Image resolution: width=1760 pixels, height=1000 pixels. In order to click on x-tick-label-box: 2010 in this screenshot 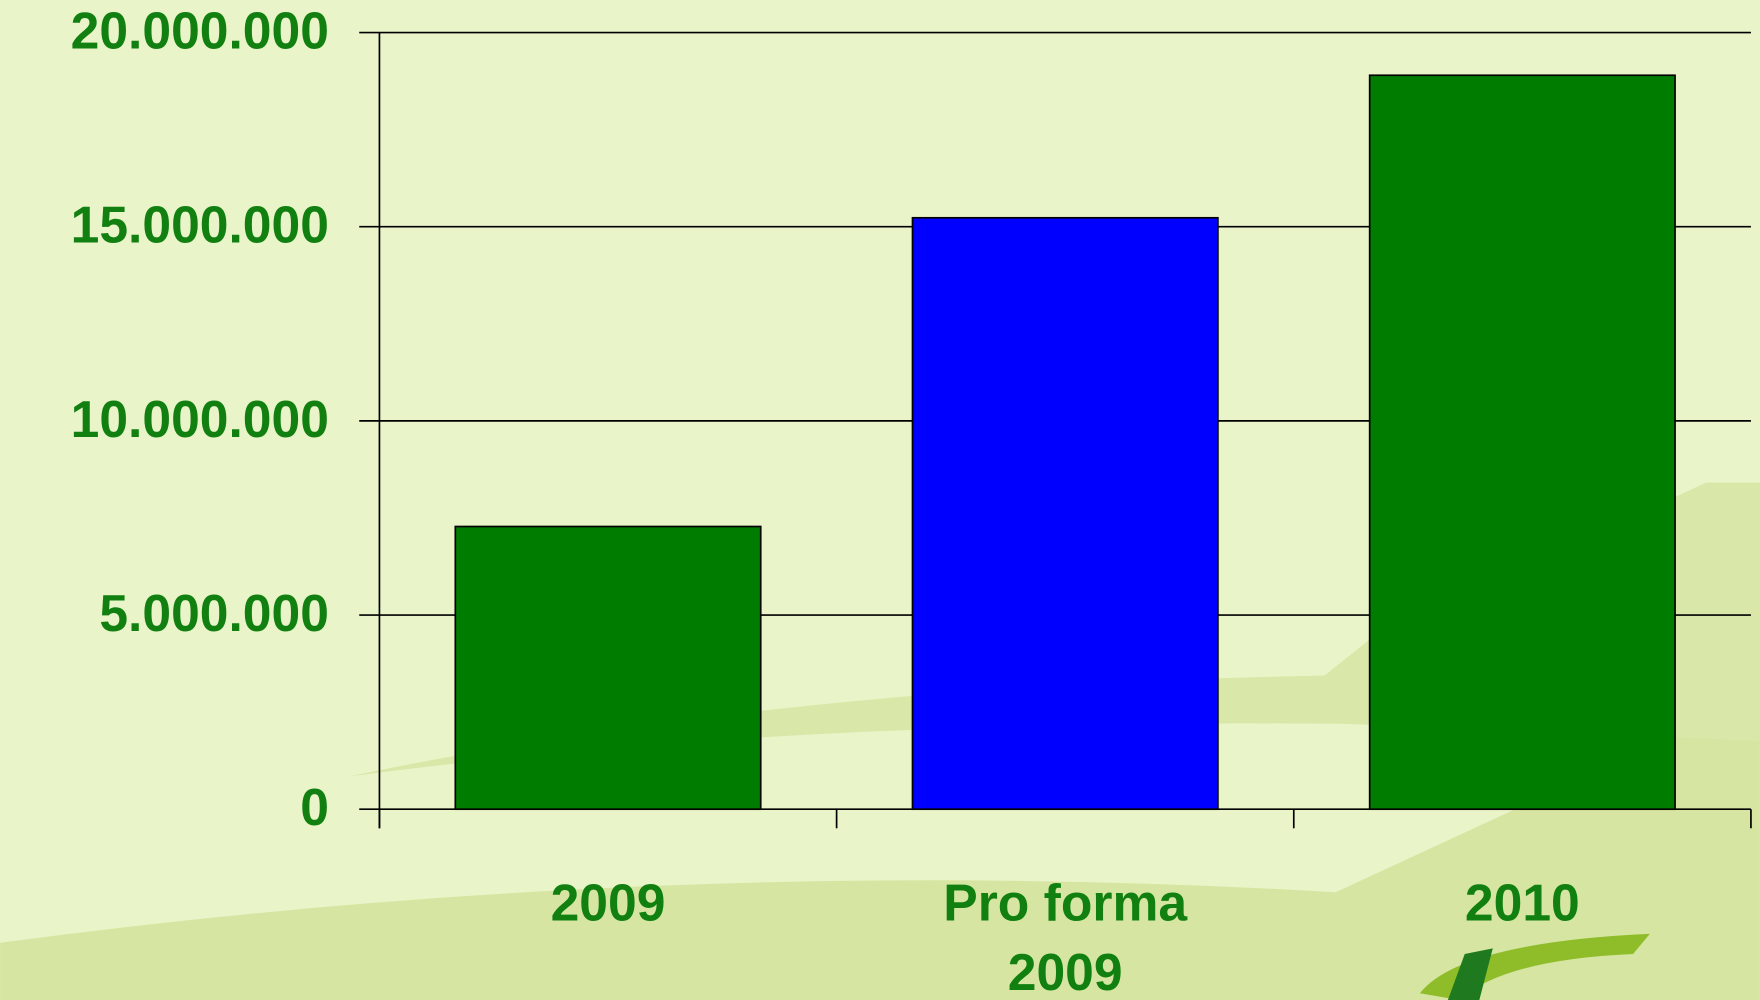, I will do `click(1522, 902)`.